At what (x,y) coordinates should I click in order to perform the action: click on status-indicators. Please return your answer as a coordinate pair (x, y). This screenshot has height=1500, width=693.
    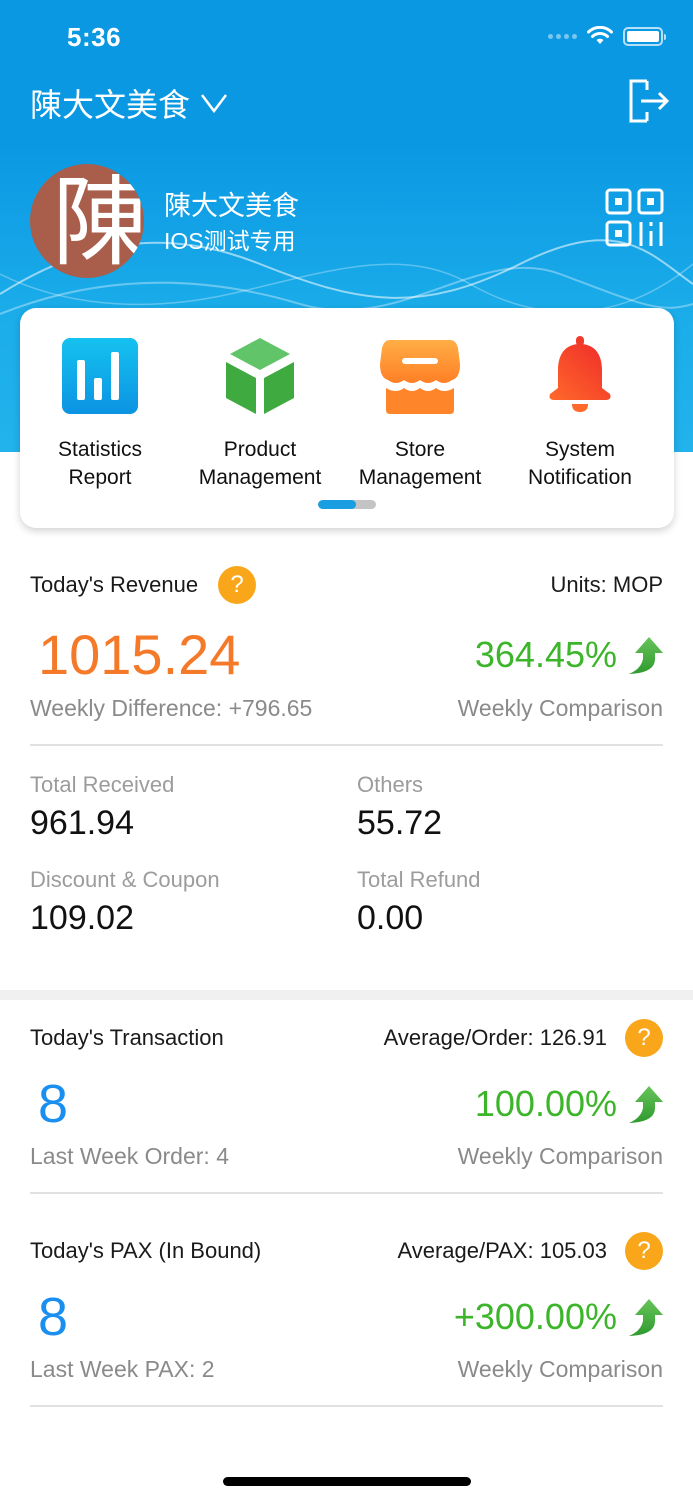
    Looking at the image, I should click on (607, 36).